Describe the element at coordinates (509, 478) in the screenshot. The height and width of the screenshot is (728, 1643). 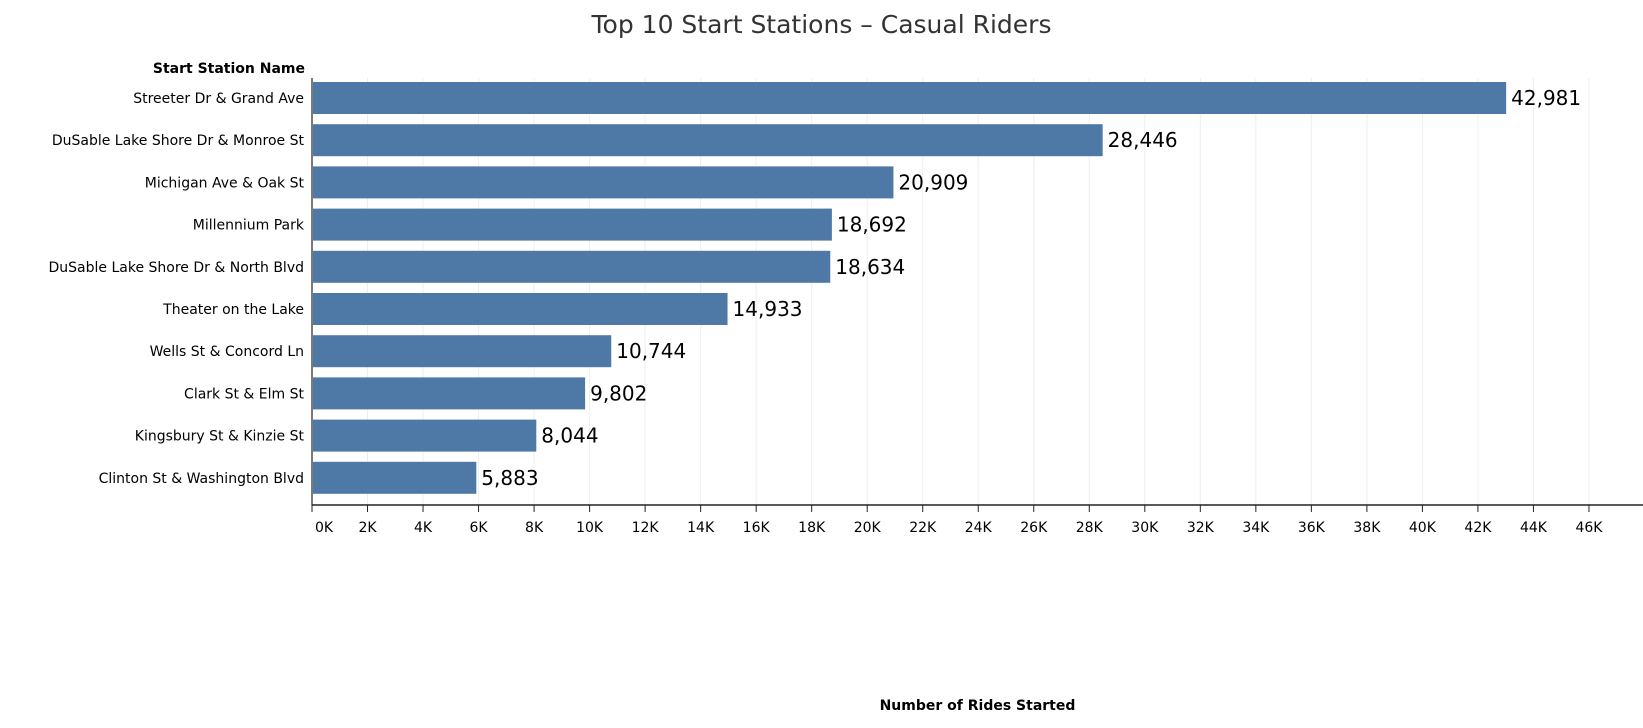
I see `data-label: 5,883` at that location.